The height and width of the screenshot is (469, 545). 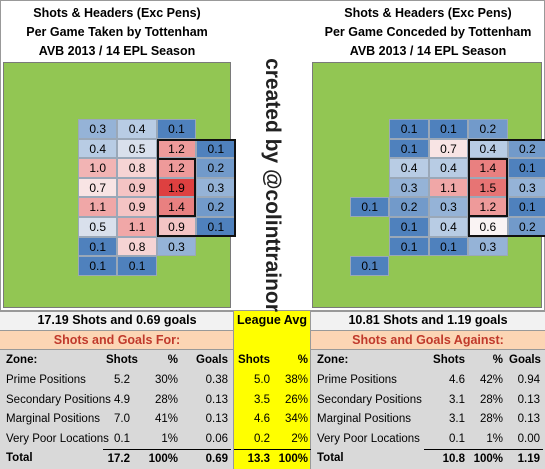 I want to click on zone-cell: 0.8, so click(x=137, y=168).